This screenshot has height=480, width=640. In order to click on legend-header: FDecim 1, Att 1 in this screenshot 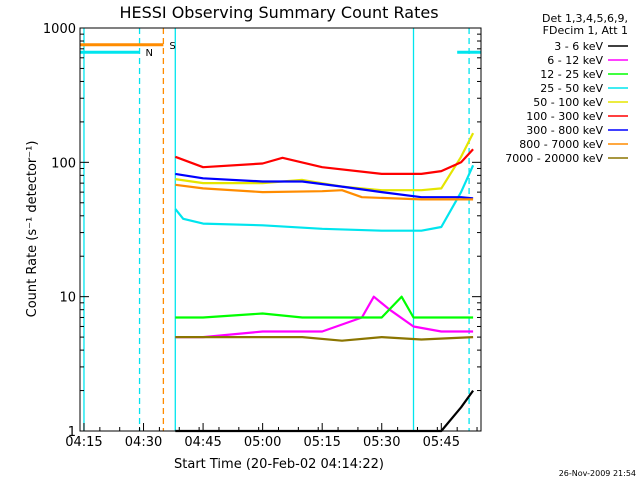, I will do `click(585, 30)`.